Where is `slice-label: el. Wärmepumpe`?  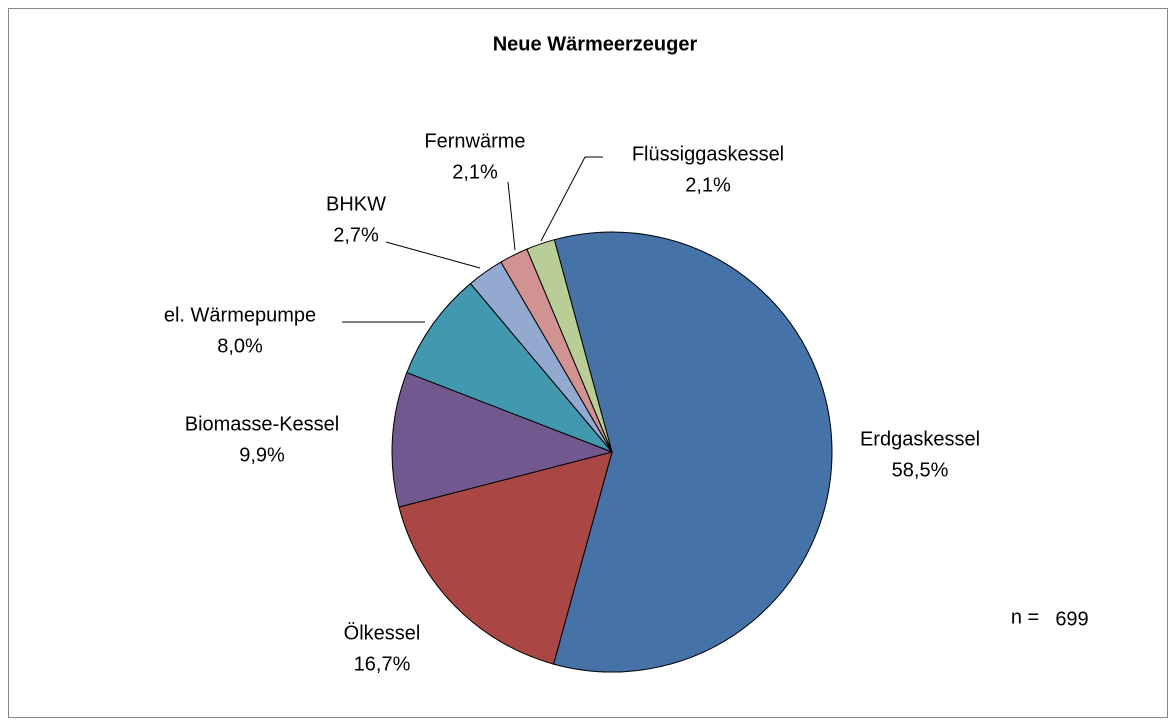
slice-label: el. Wärmepumpe is located at coordinates (240, 315).